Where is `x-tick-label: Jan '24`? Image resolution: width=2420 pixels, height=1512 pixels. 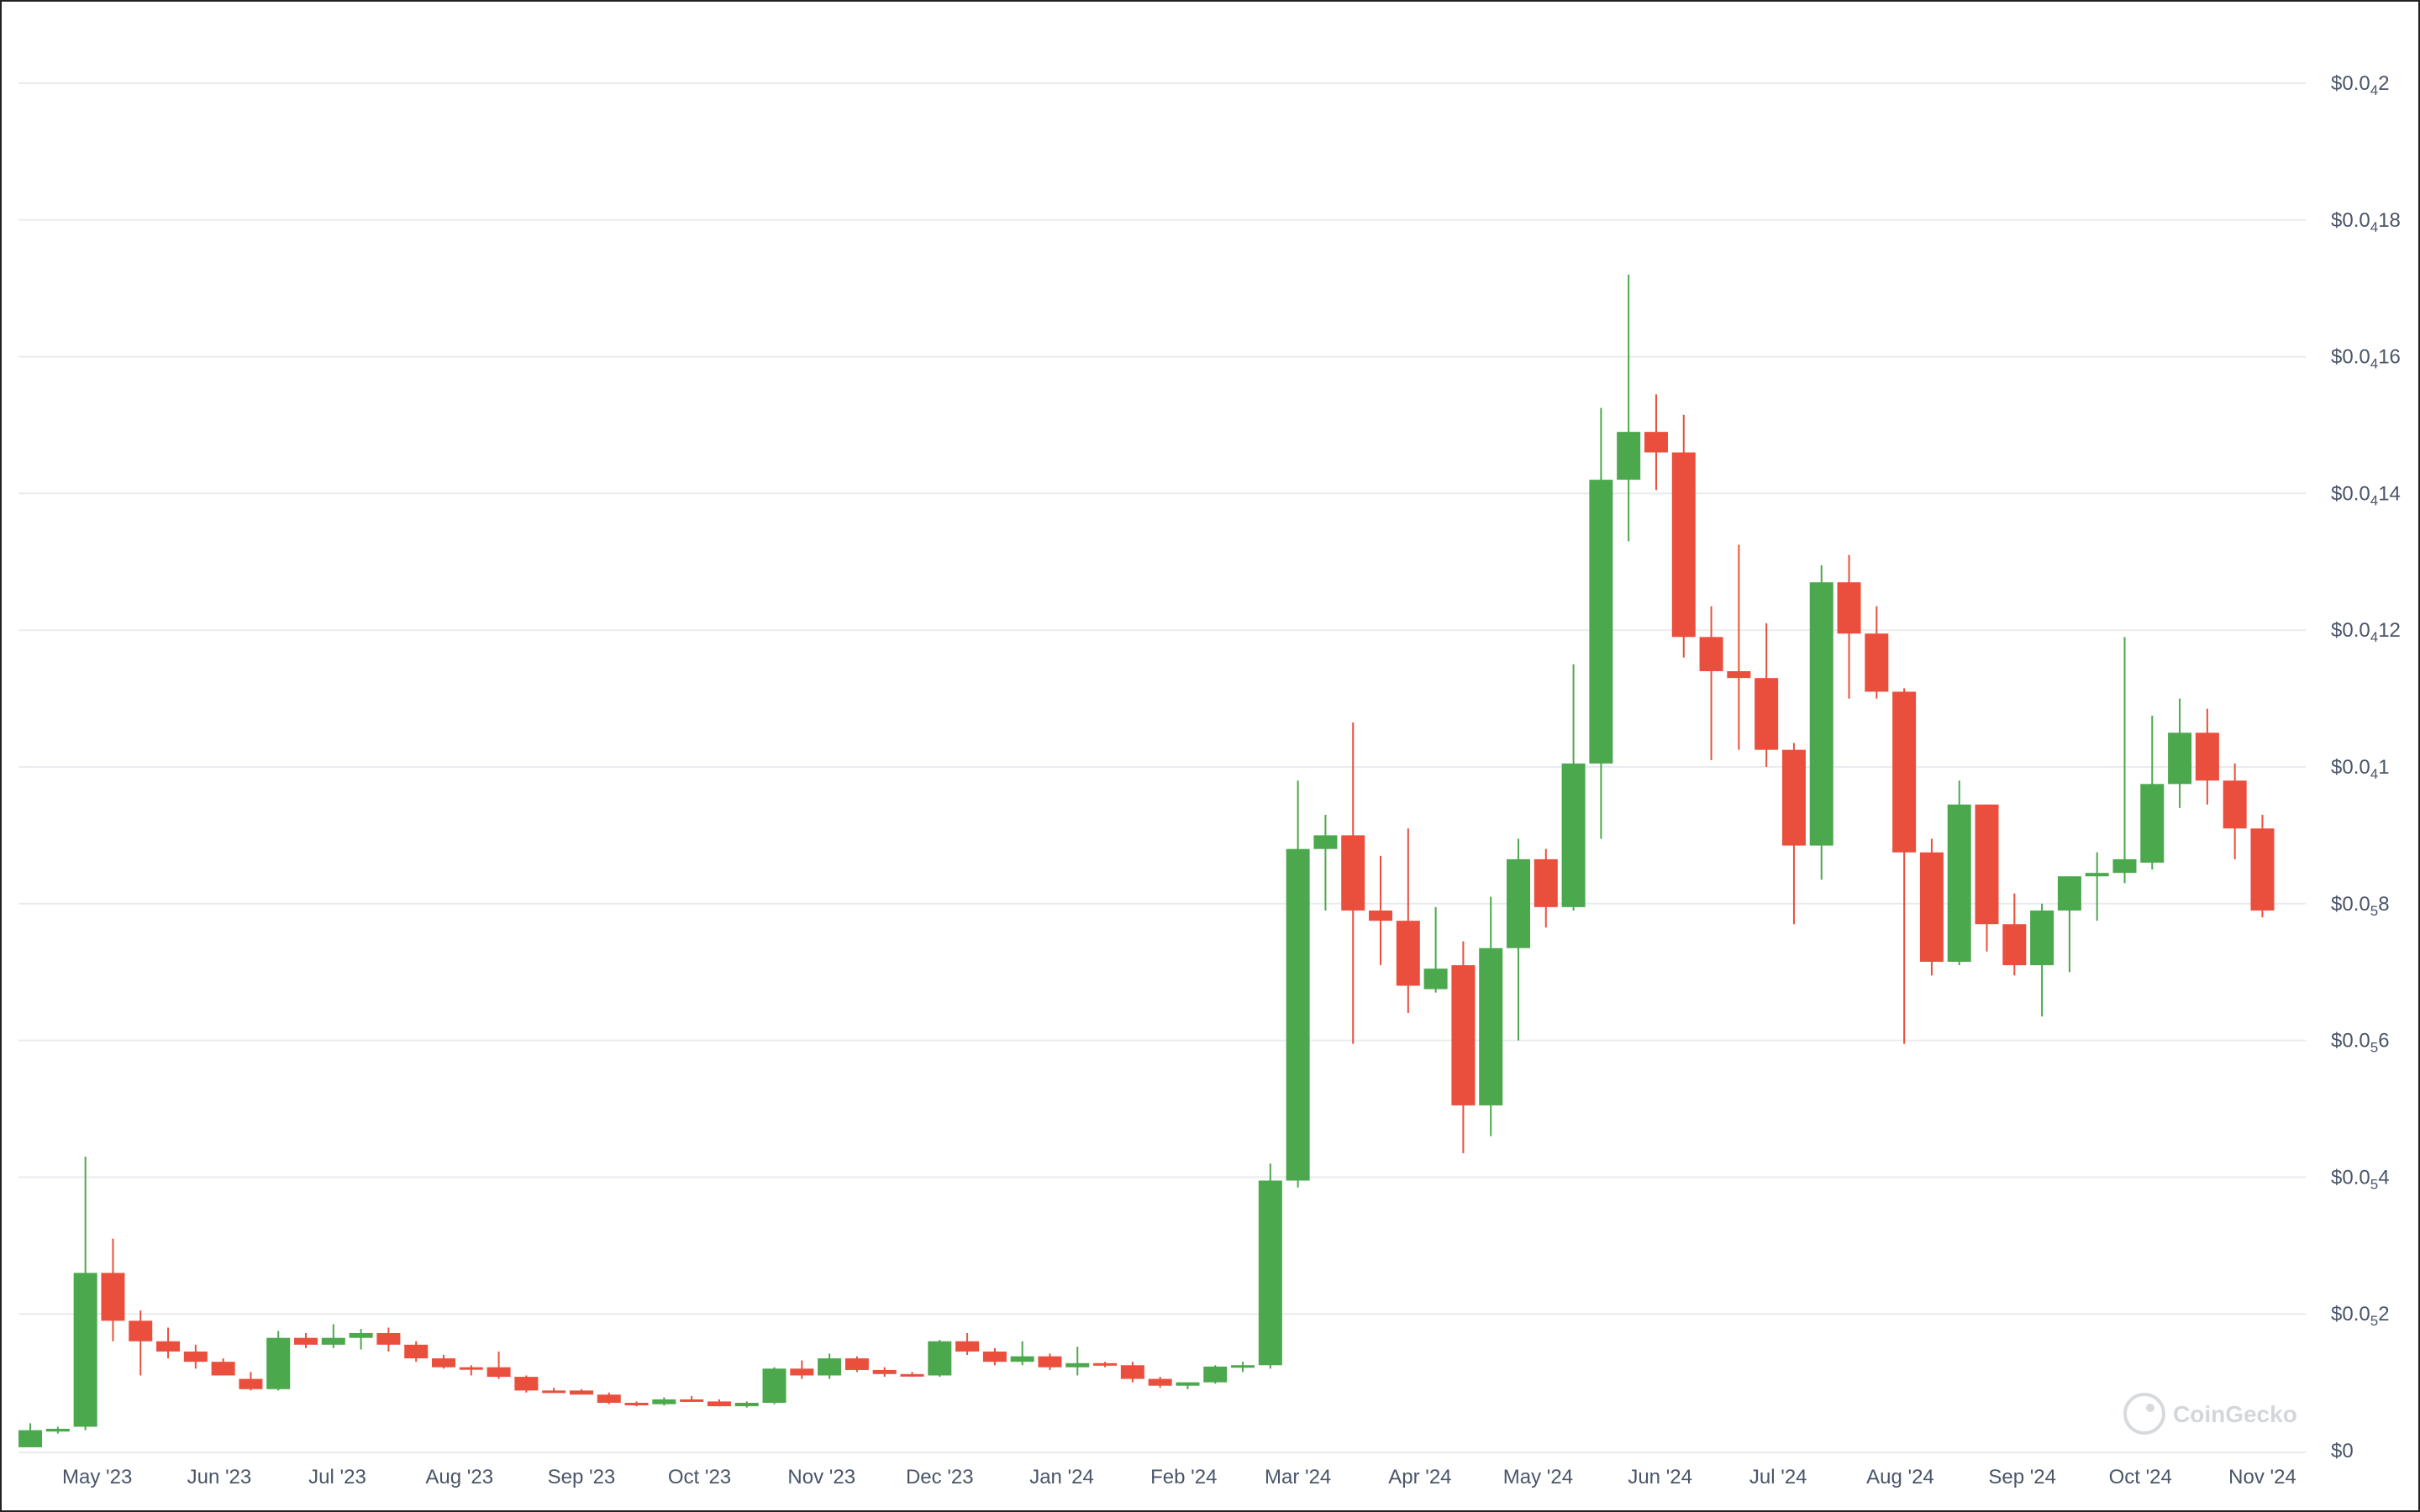
x-tick-label: Jan '24 is located at coordinates (1061, 1477).